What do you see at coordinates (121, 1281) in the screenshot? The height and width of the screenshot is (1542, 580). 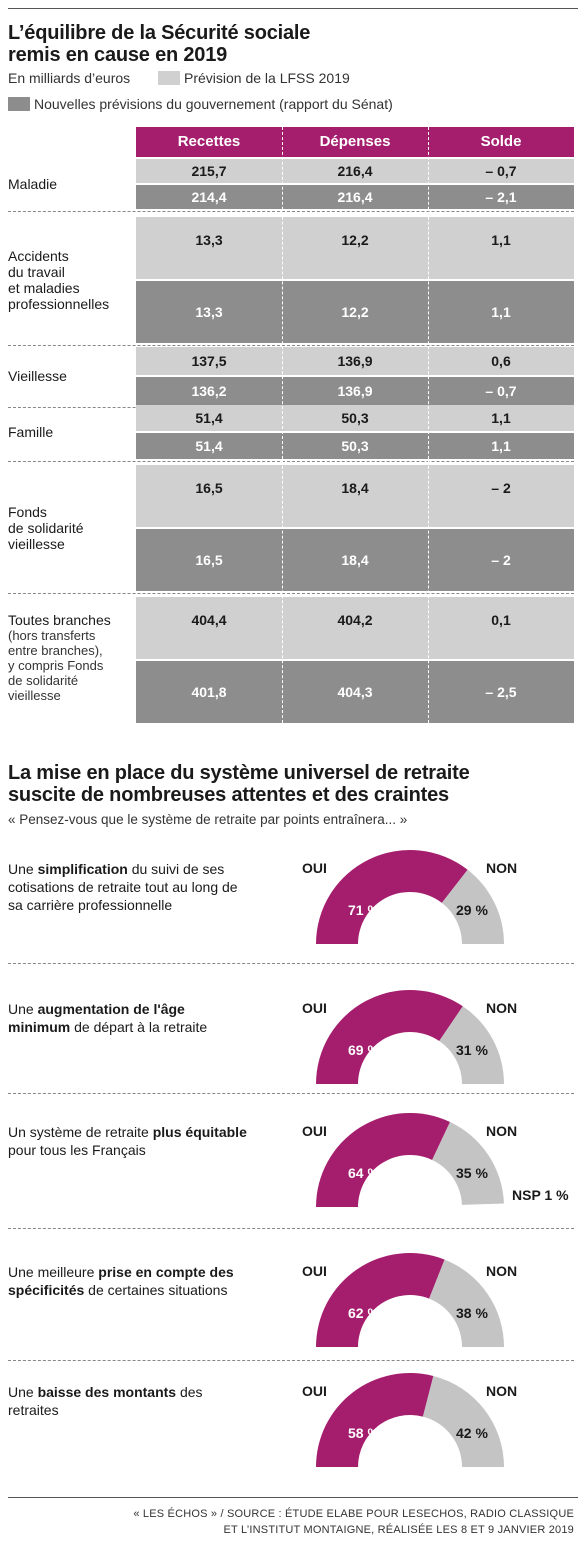 I see `label-emphasis: prise en compte des spécificités` at bounding box center [121, 1281].